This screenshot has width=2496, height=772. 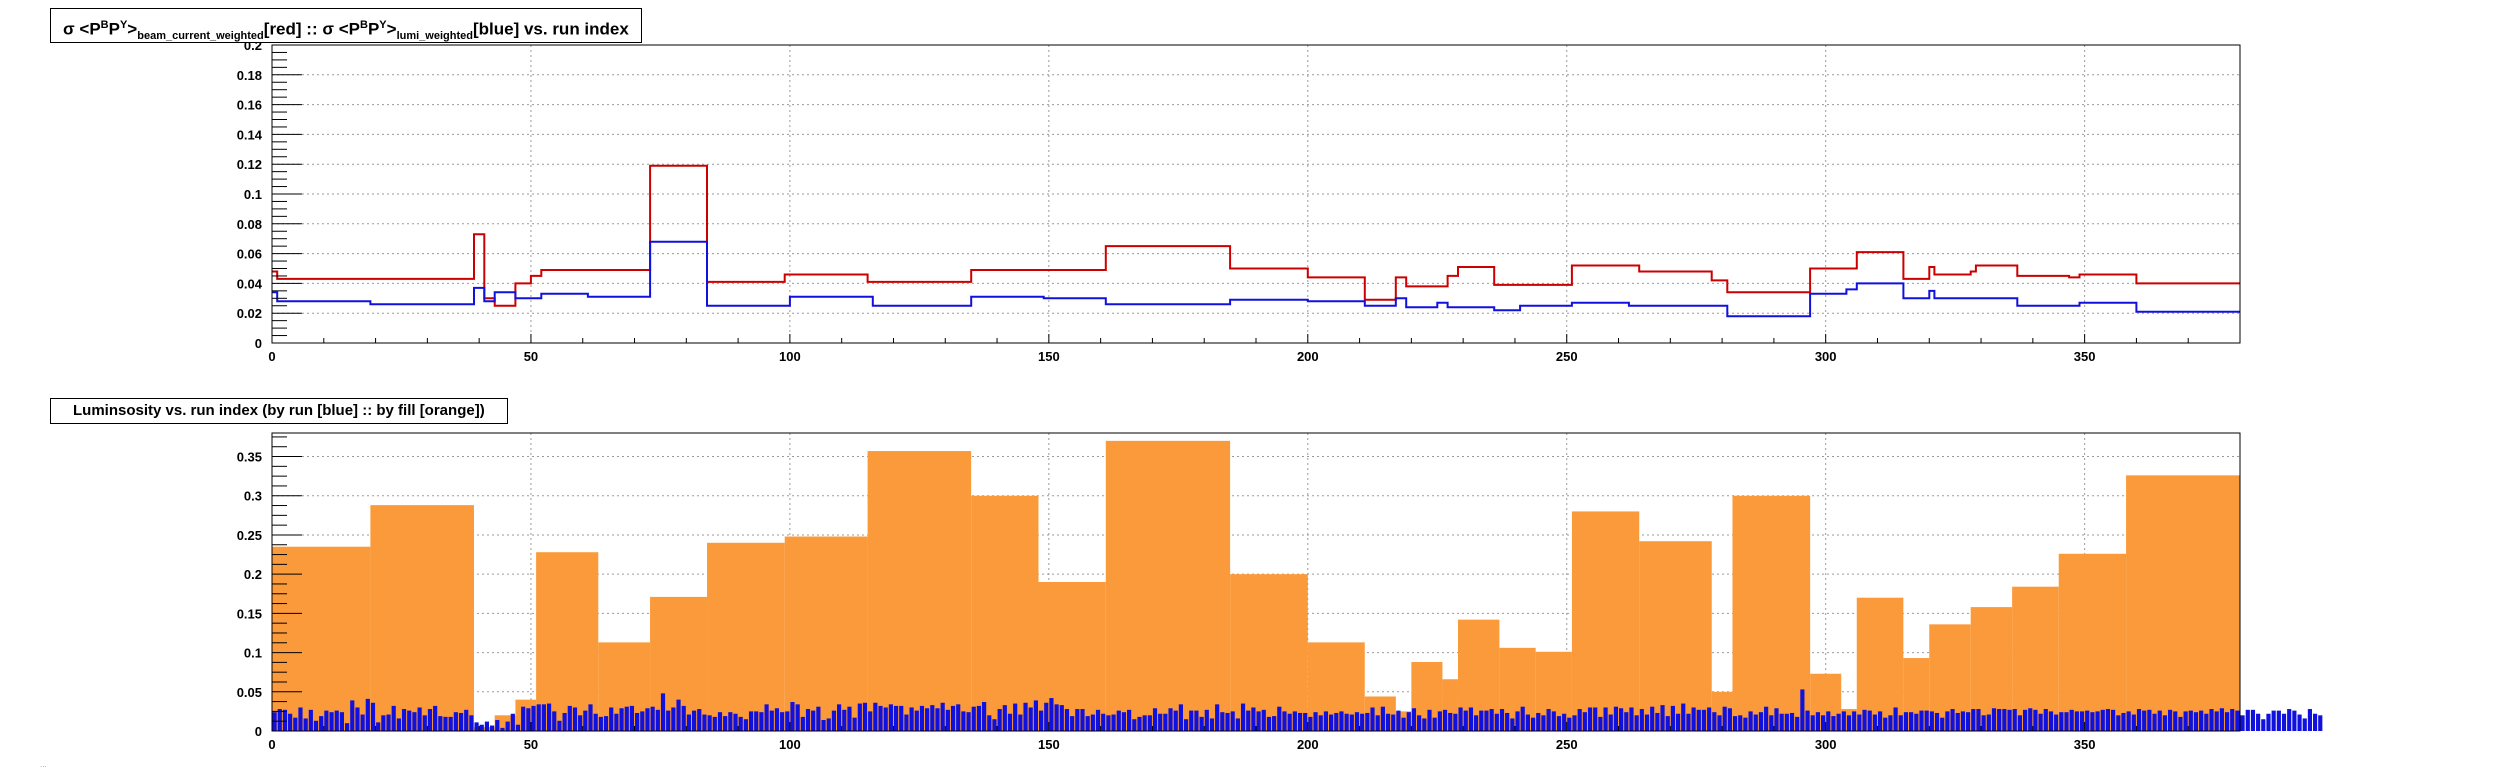 I want to click on title-py-base: P, so click(x=114, y=29).